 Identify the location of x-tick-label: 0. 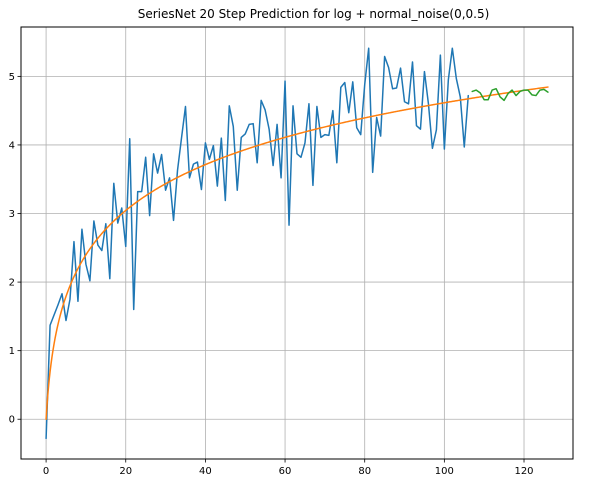
(46, 471).